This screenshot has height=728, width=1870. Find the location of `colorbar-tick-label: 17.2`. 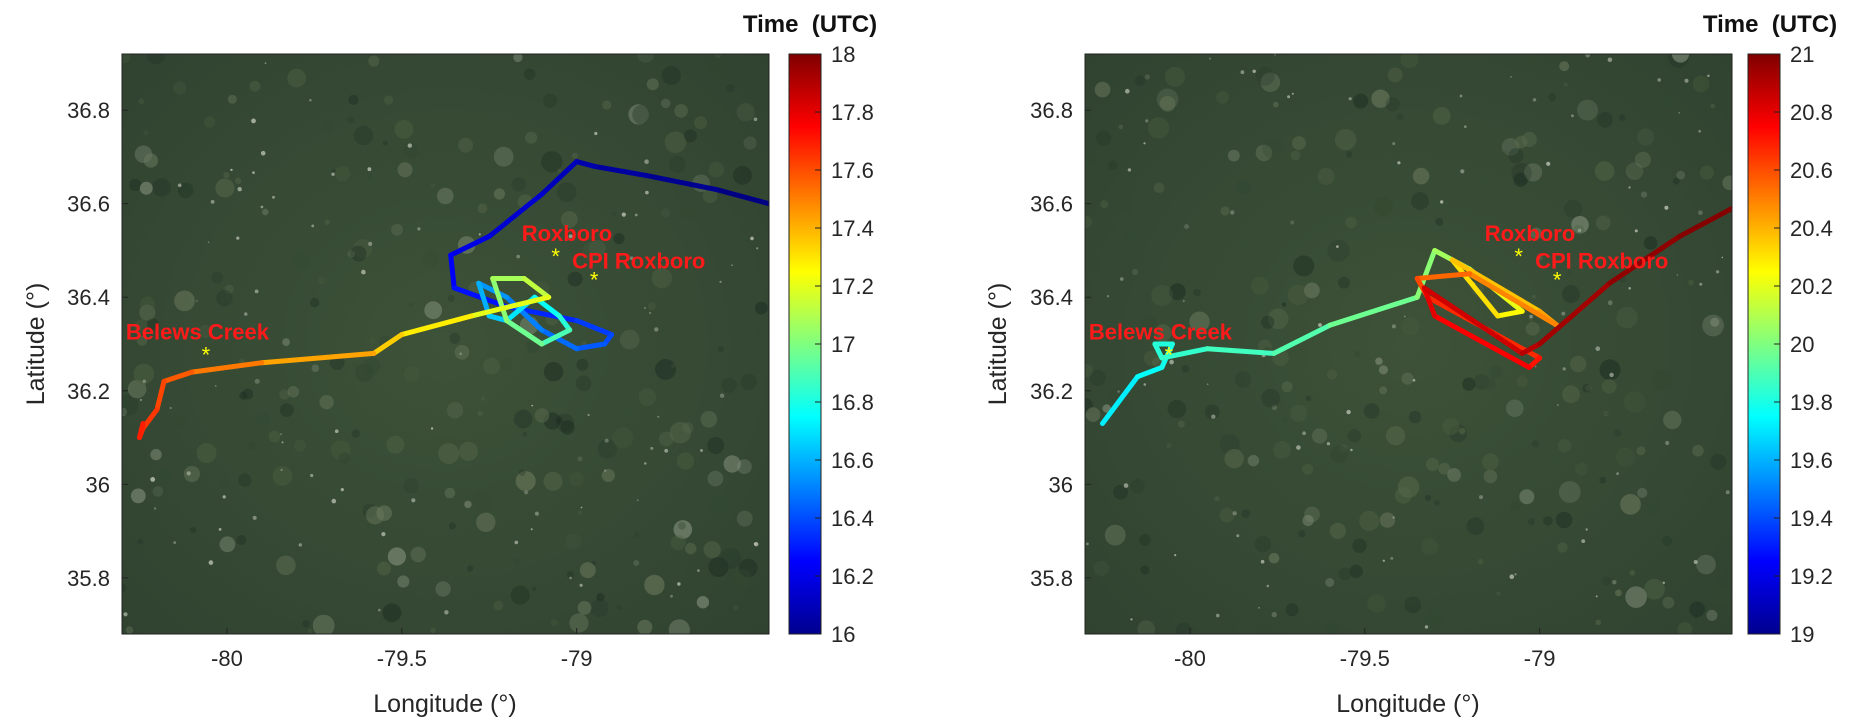

colorbar-tick-label: 17.2 is located at coordinates (852, 286).